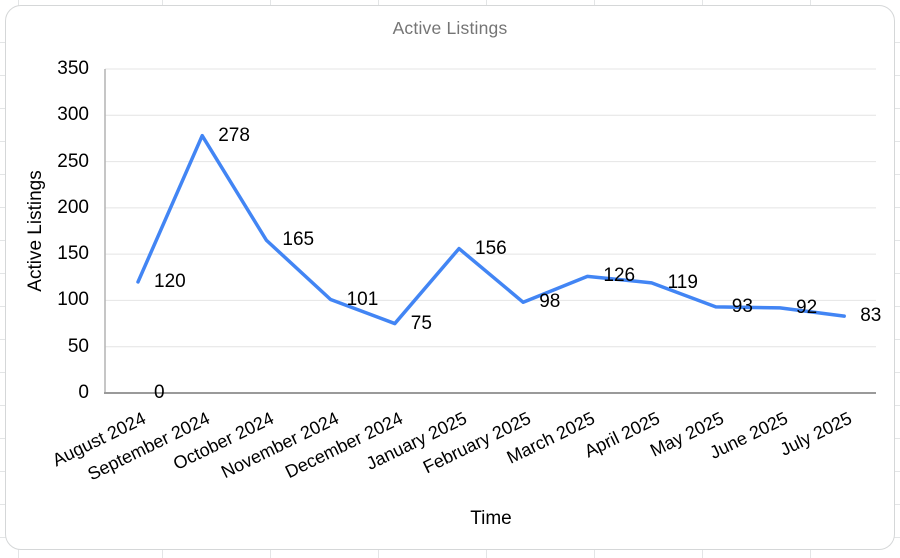 The height and width of the screenshot is (558, 900). What do you see at coordinates (421, 323) in the screenshot?
I see `data-point-label: 75` at bounding box center [421, 323].